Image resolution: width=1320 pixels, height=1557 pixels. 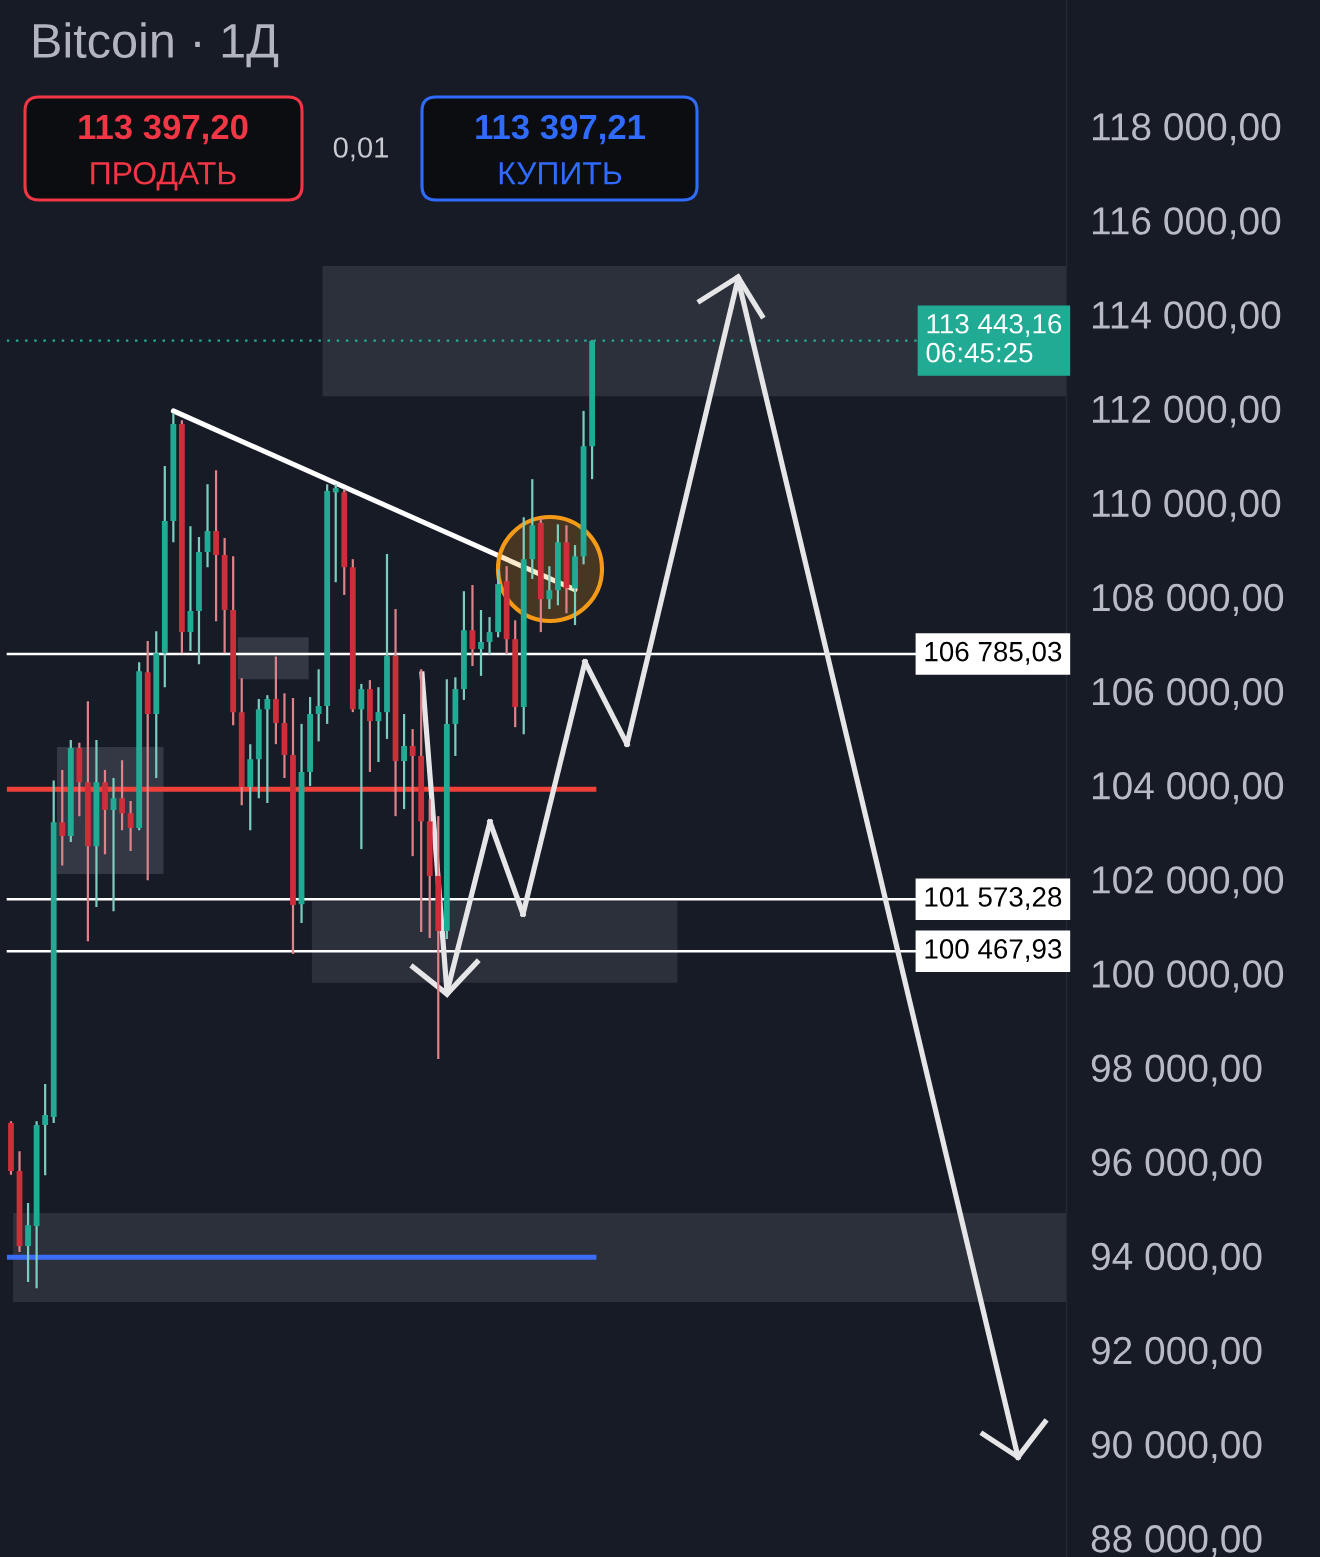 What do you see at coordinates (156, 45) in the screenshot?
I see `chart-title: Bitcoin · 1Д` at bounding box center [156, 45].